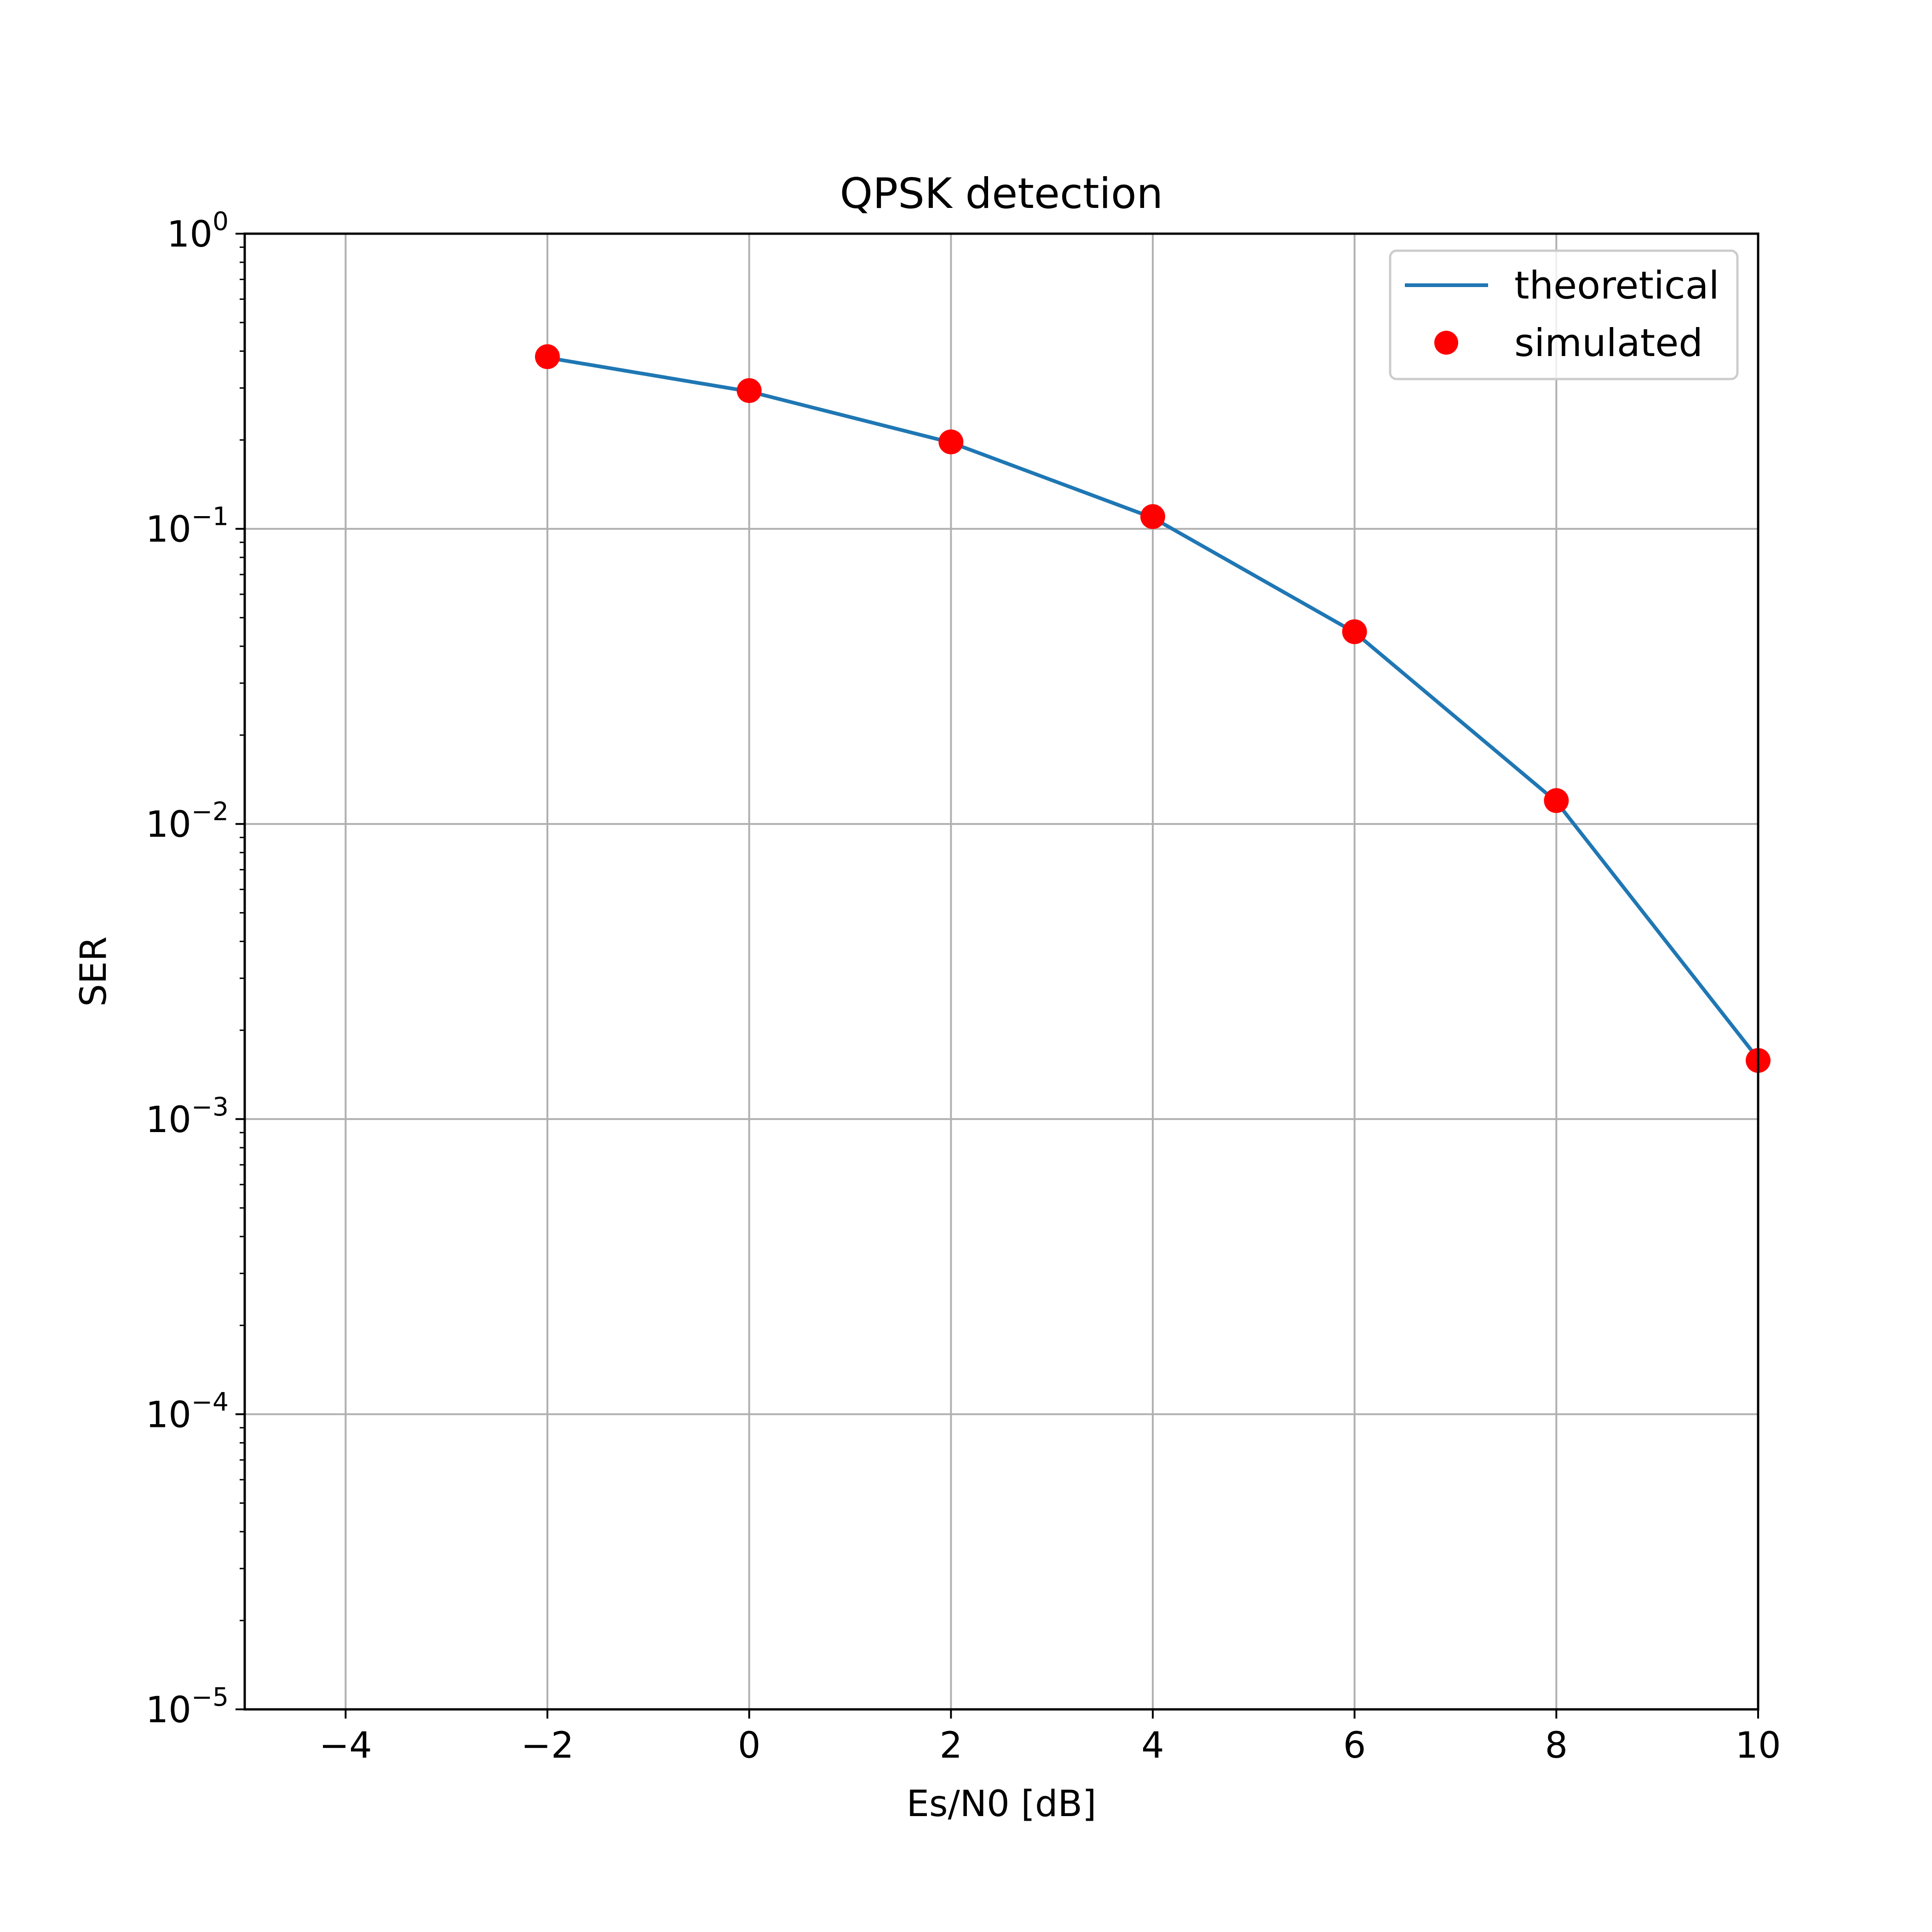  What do you see at coordinates (187, 1411) in the screenshot?
I see `y-tick-label: 10⁻⁴` at bounding box center [187, 1411].